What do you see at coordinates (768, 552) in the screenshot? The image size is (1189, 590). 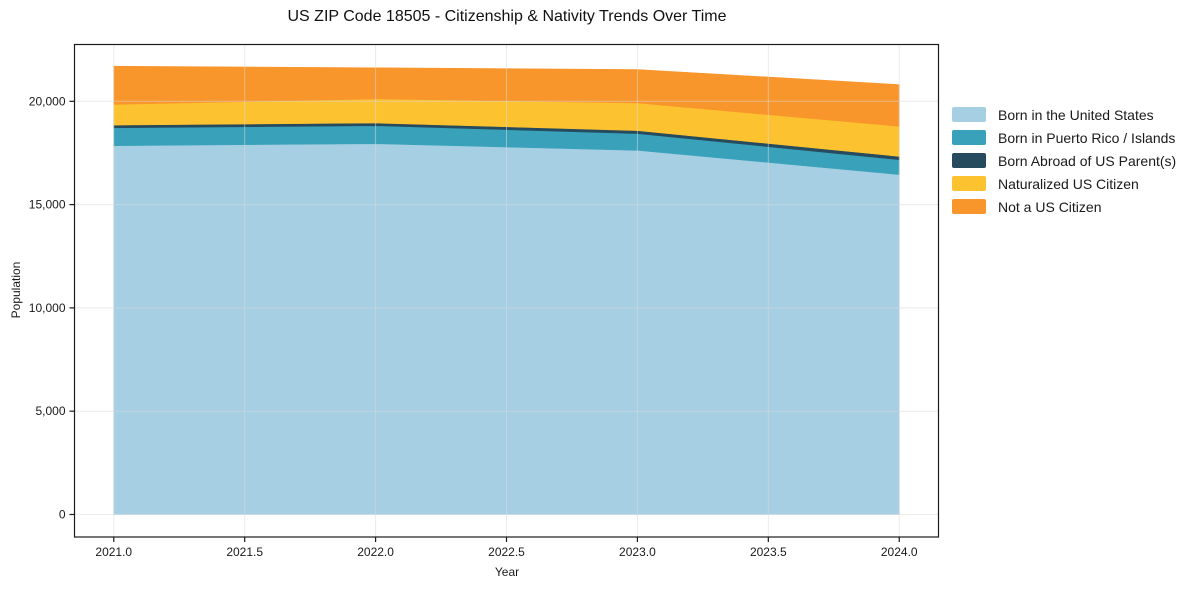 I see `x-tick-label: 2023.5` at bounding box center [768, 552].